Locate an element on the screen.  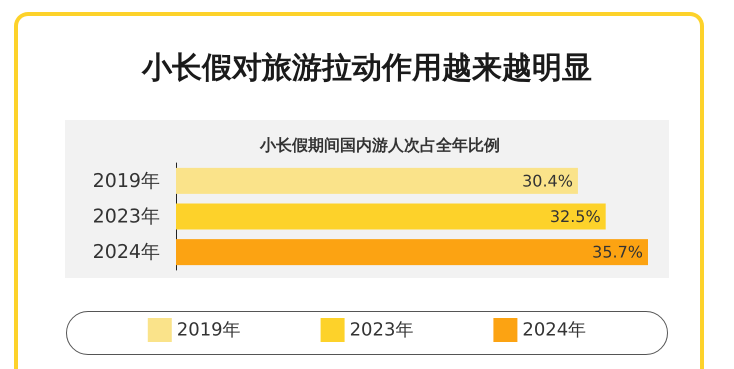
y-tick-label: 2023年 is located at coordinates (126, 217).